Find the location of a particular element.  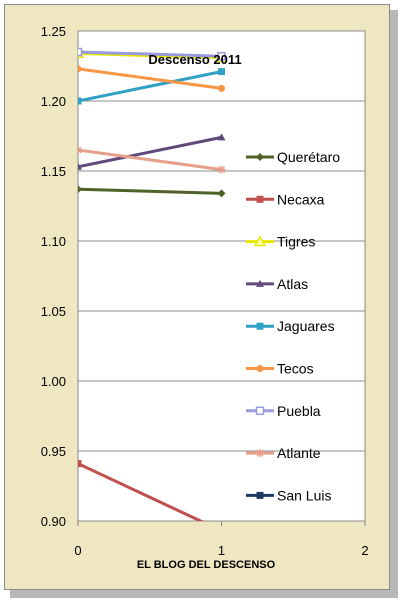

y-tick-label: 0.95 is located at coordinates (53, 451).